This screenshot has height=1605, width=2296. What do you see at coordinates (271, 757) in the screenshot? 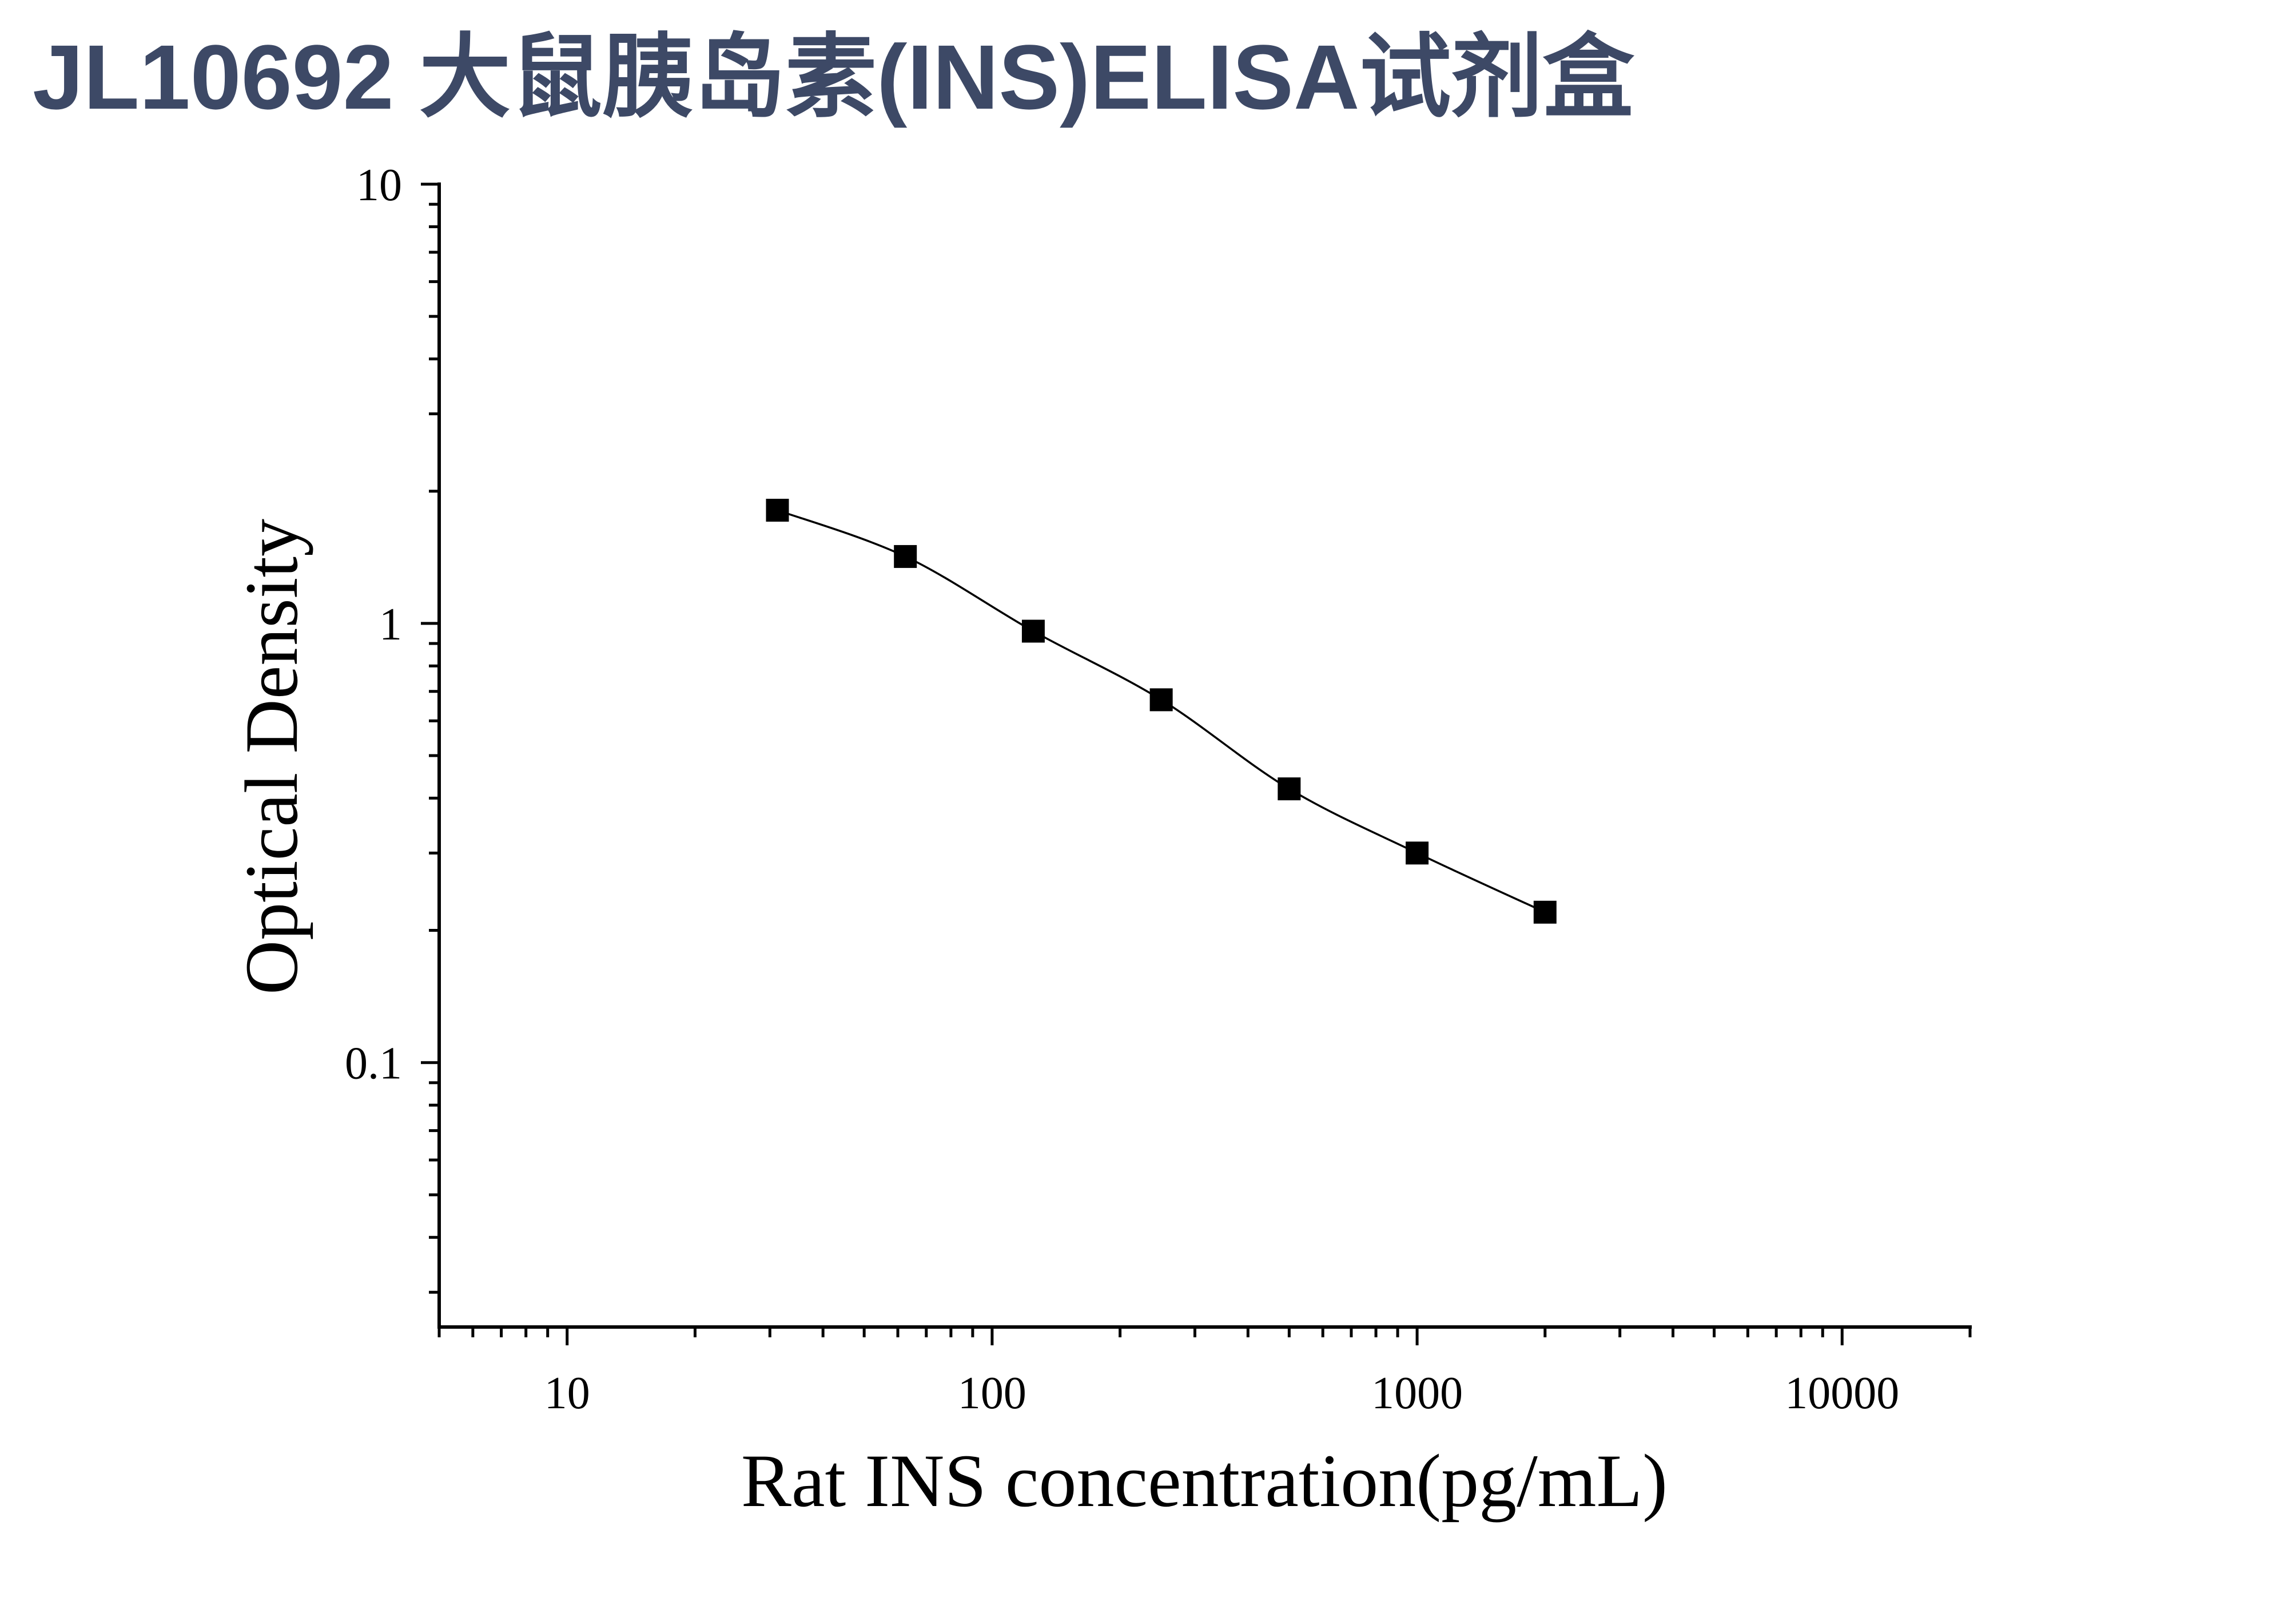
I see `y-axis-label: Optical Density` at bounding box center [271, 757].